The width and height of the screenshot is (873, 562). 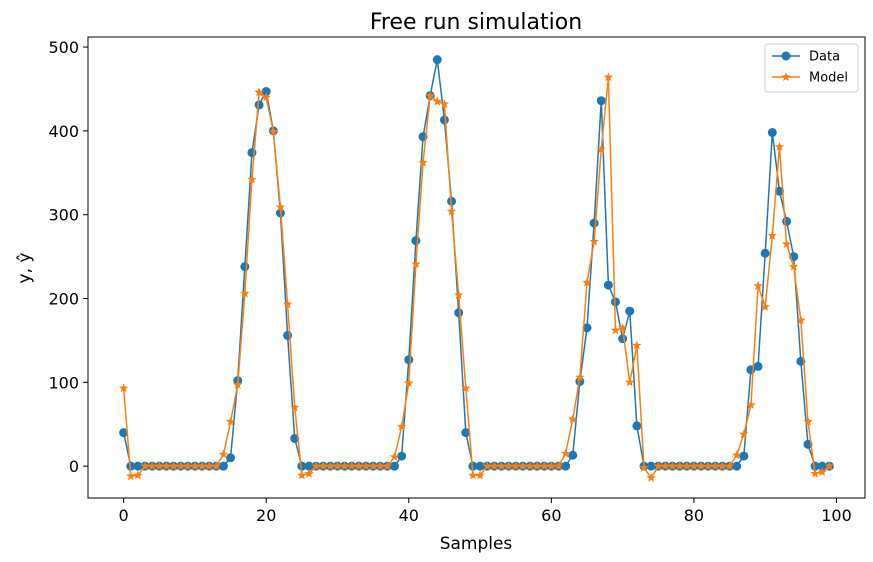 I want to click on y-axis-label: y, ŷ, so click(x=25, y=268).